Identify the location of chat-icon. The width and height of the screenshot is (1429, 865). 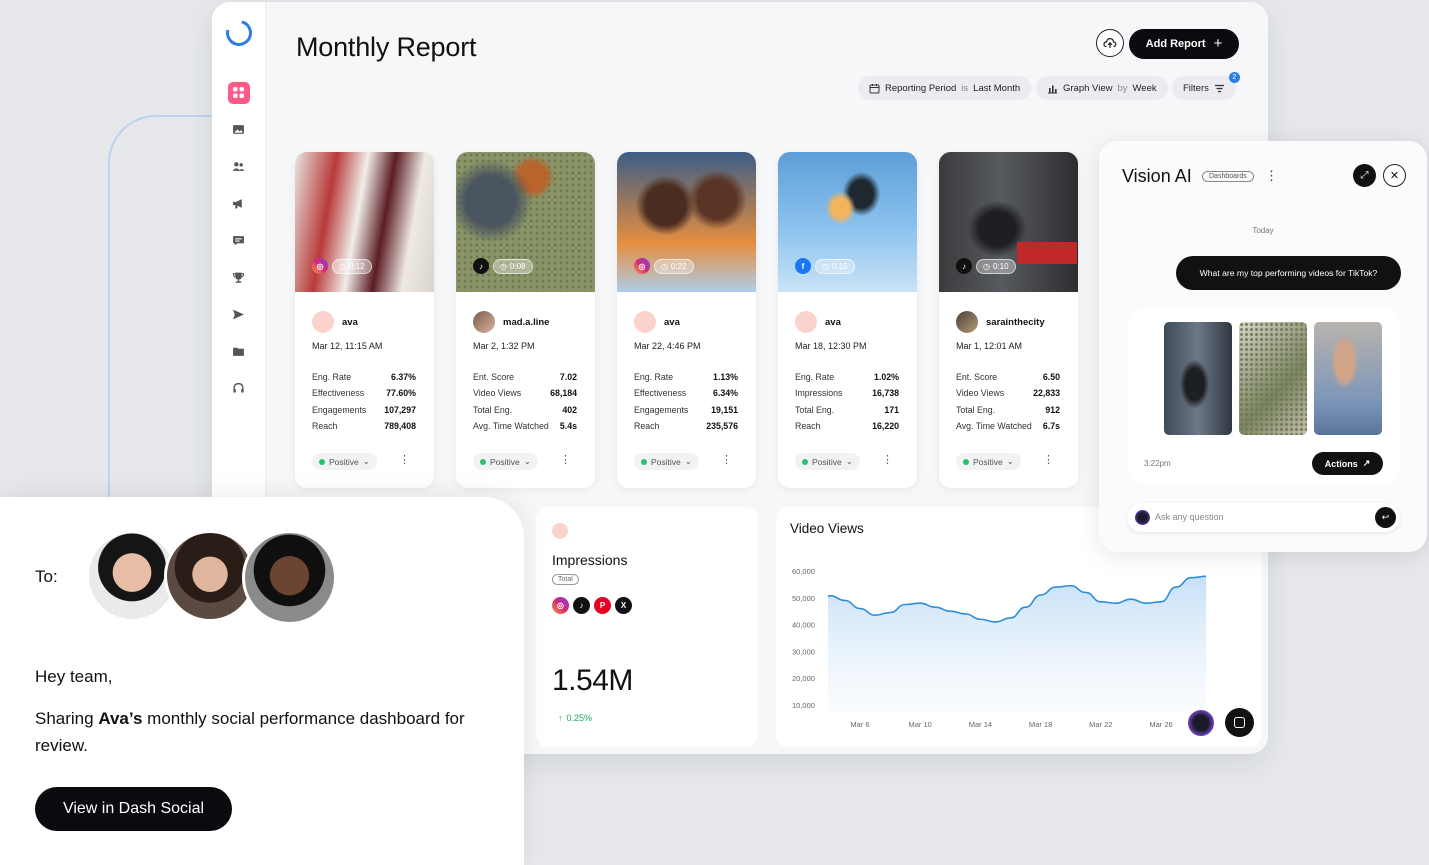
(239, 241).